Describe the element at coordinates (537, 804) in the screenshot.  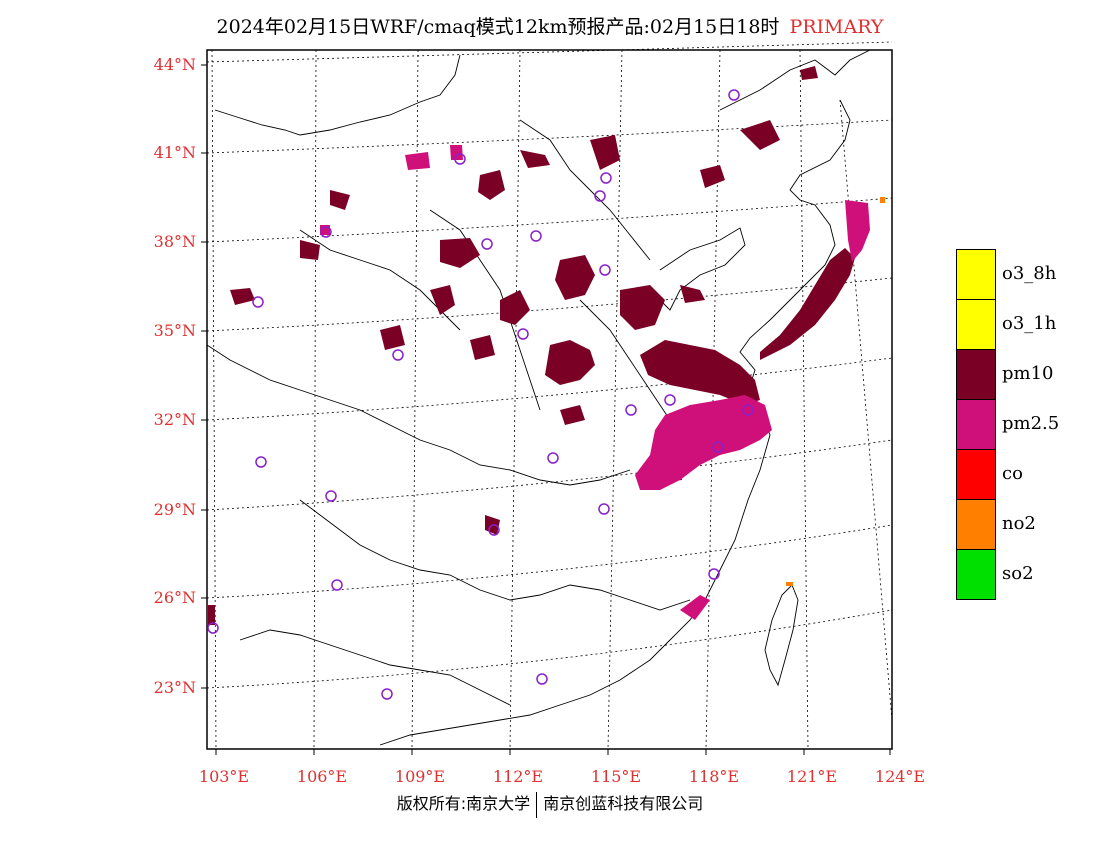
I see `copyright-separator` at that location.